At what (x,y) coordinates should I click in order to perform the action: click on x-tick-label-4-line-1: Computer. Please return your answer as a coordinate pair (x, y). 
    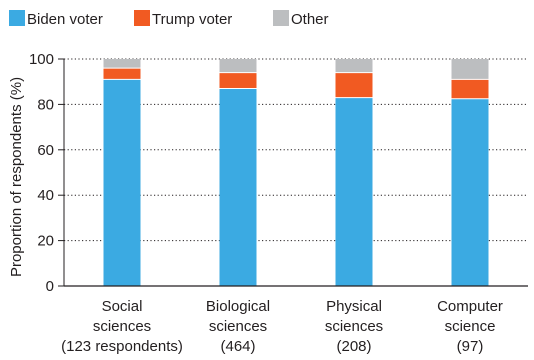
    Looking at the image, I should click on (470, 306).